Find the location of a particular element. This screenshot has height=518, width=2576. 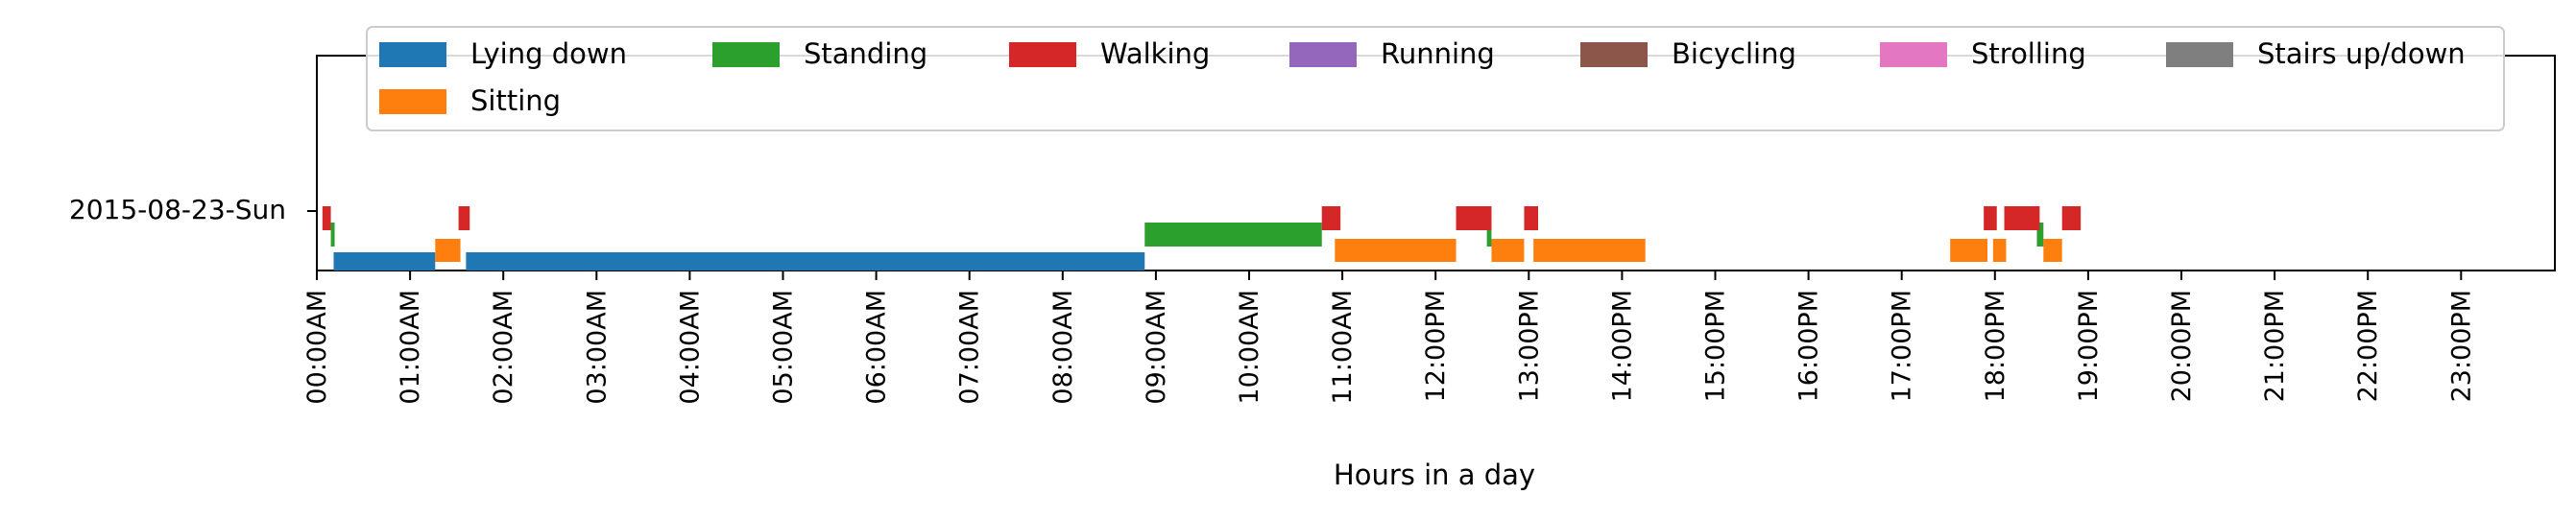

legend-label-walking: Walking is located at coordinates (1155, 53).